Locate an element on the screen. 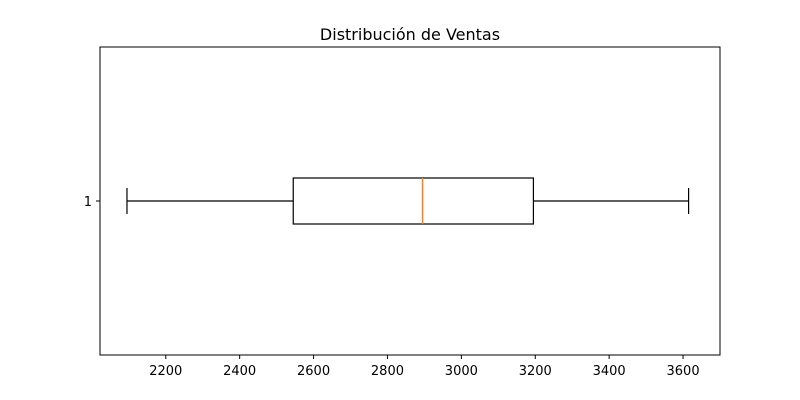  x-tick-label: 3000 is located at coordinates (461, 371).